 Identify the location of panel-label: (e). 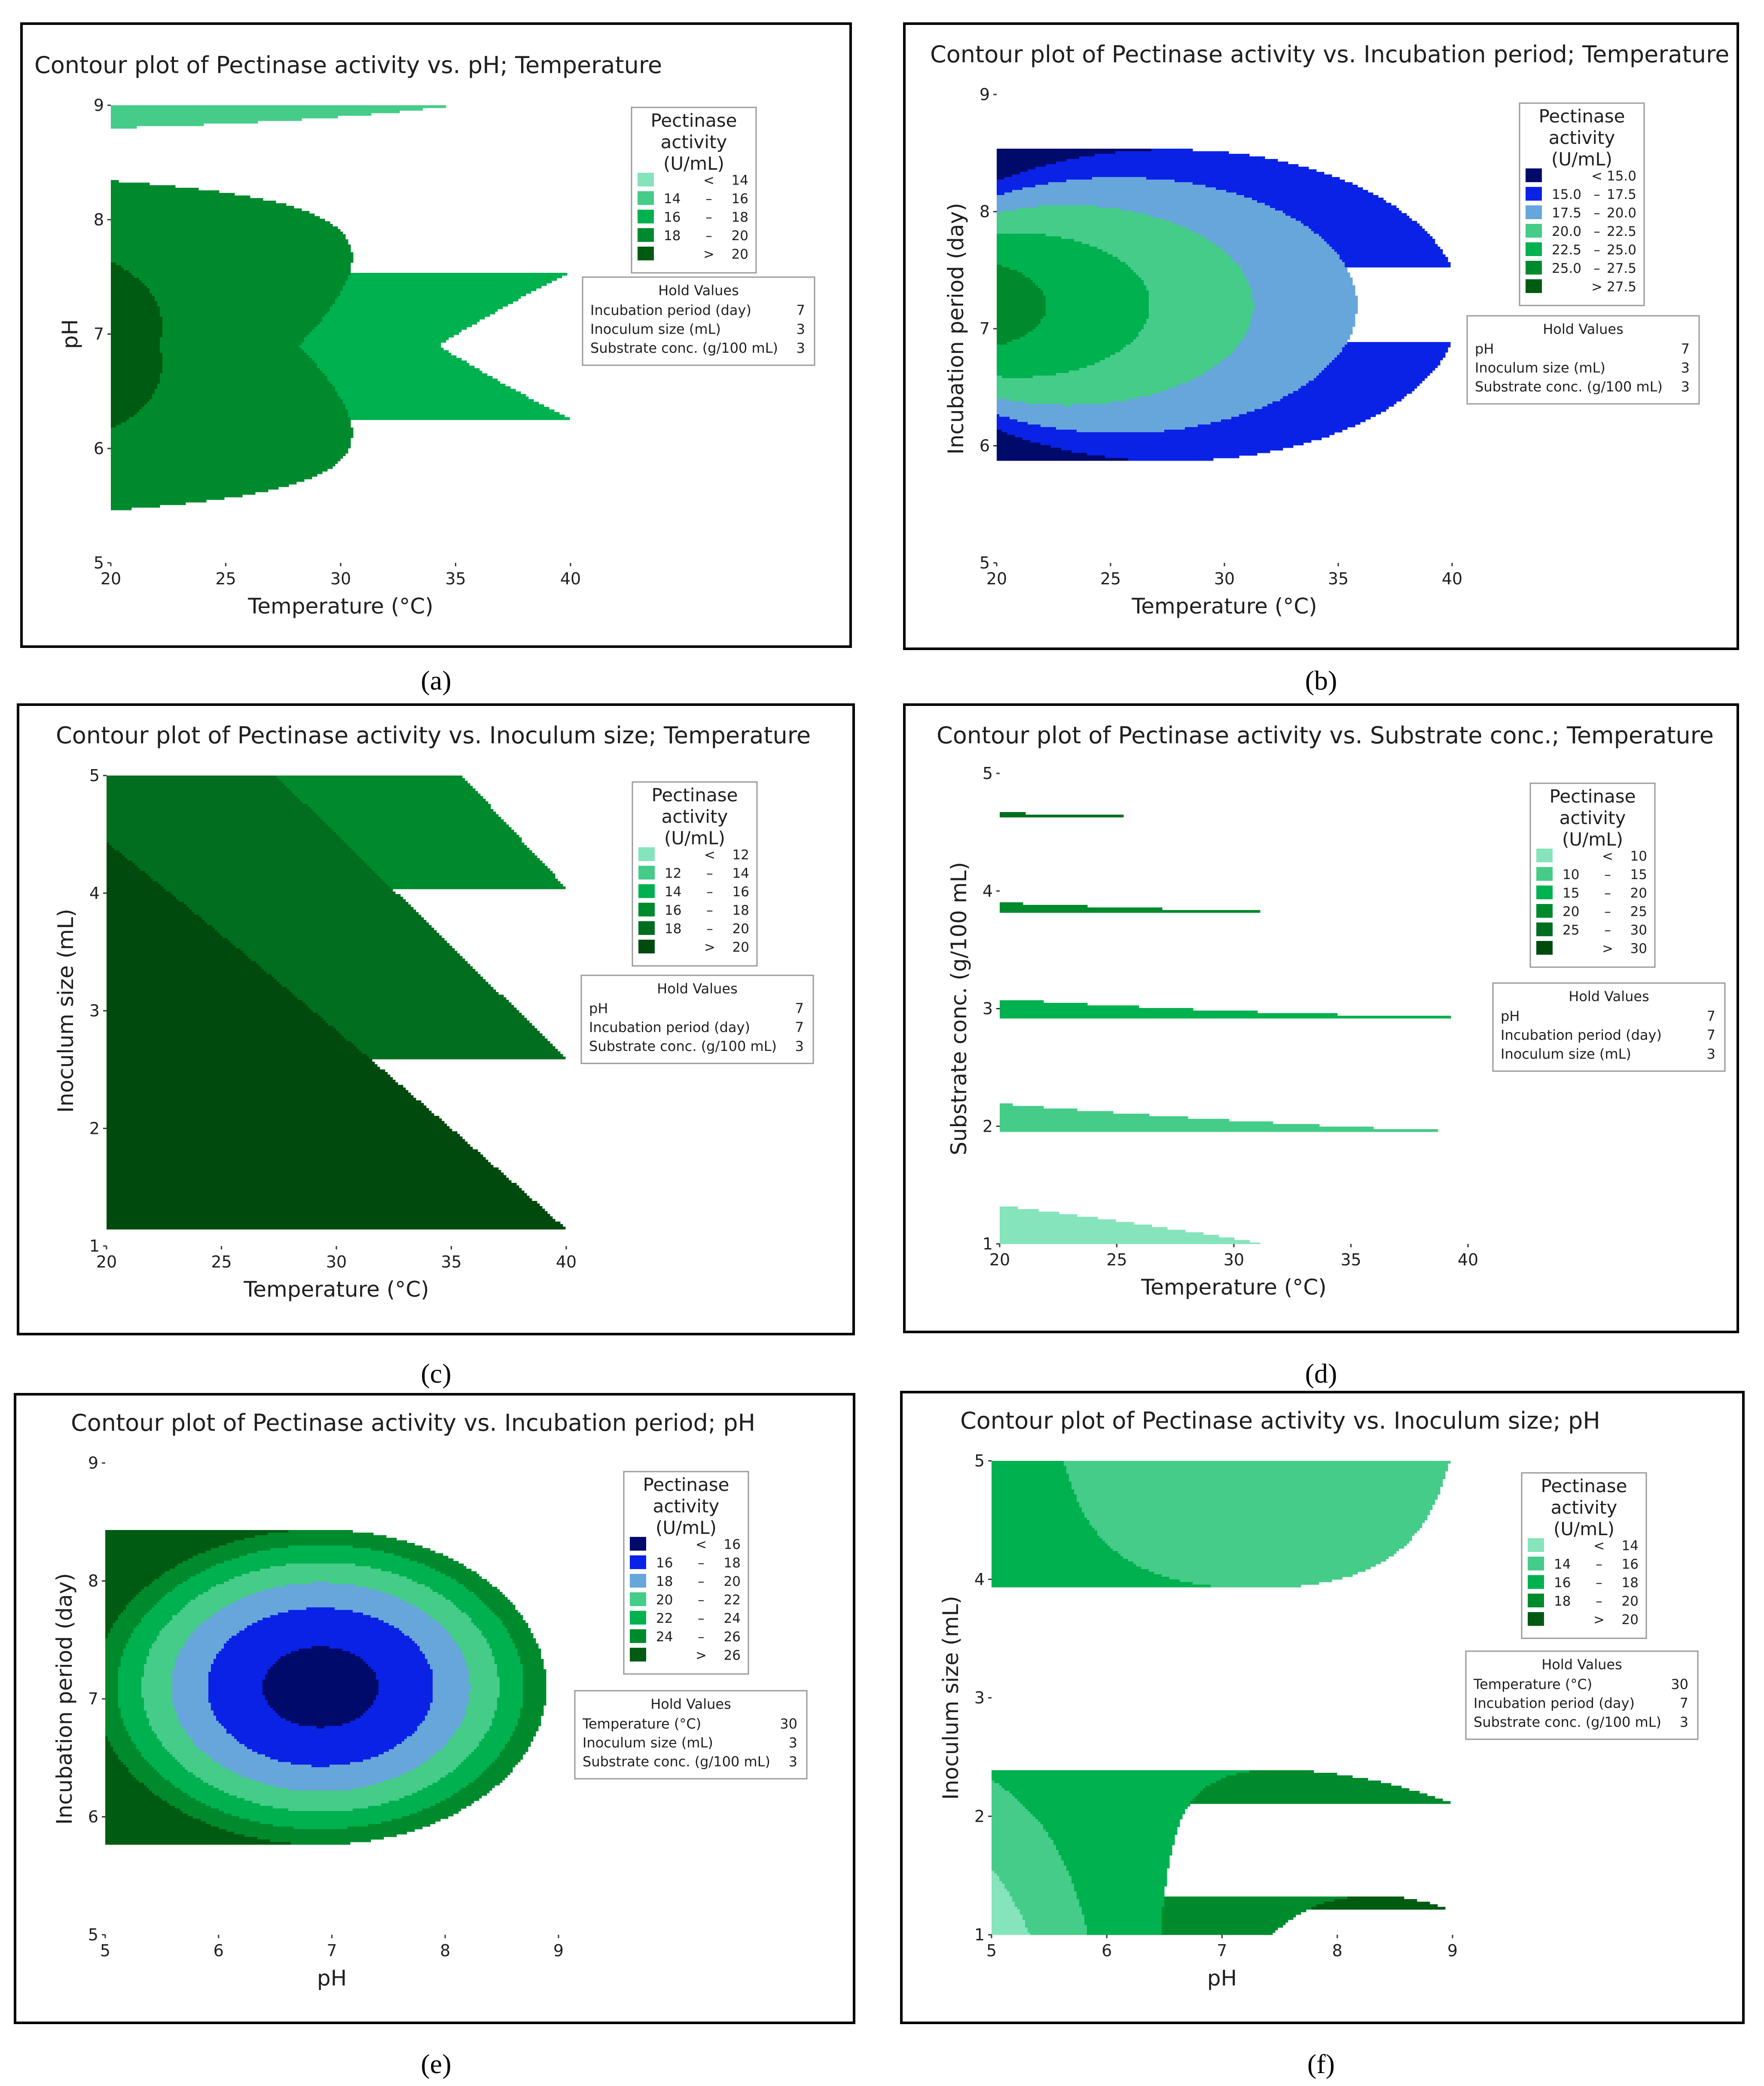
(436, 2064).